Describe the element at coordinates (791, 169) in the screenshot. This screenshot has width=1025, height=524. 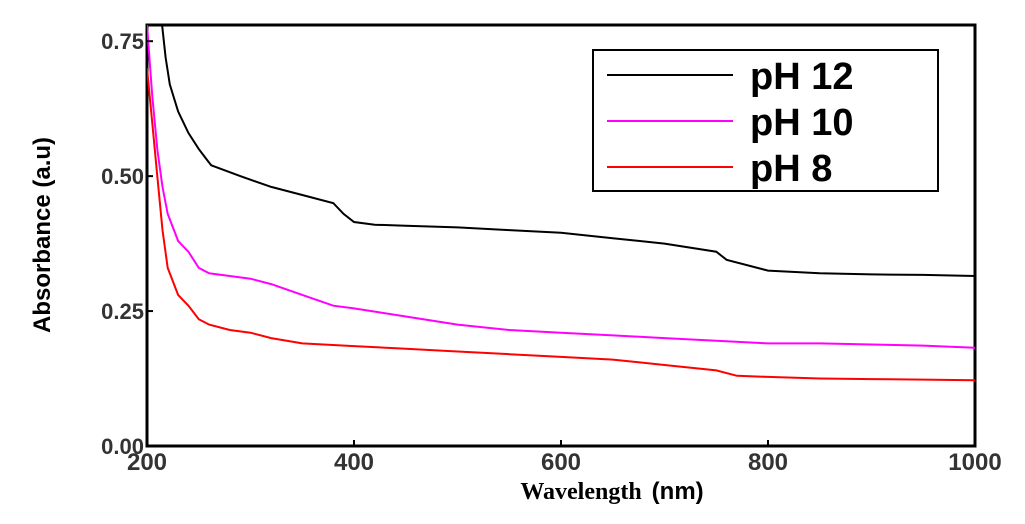
I see `legend-label: pH 8` at that location.